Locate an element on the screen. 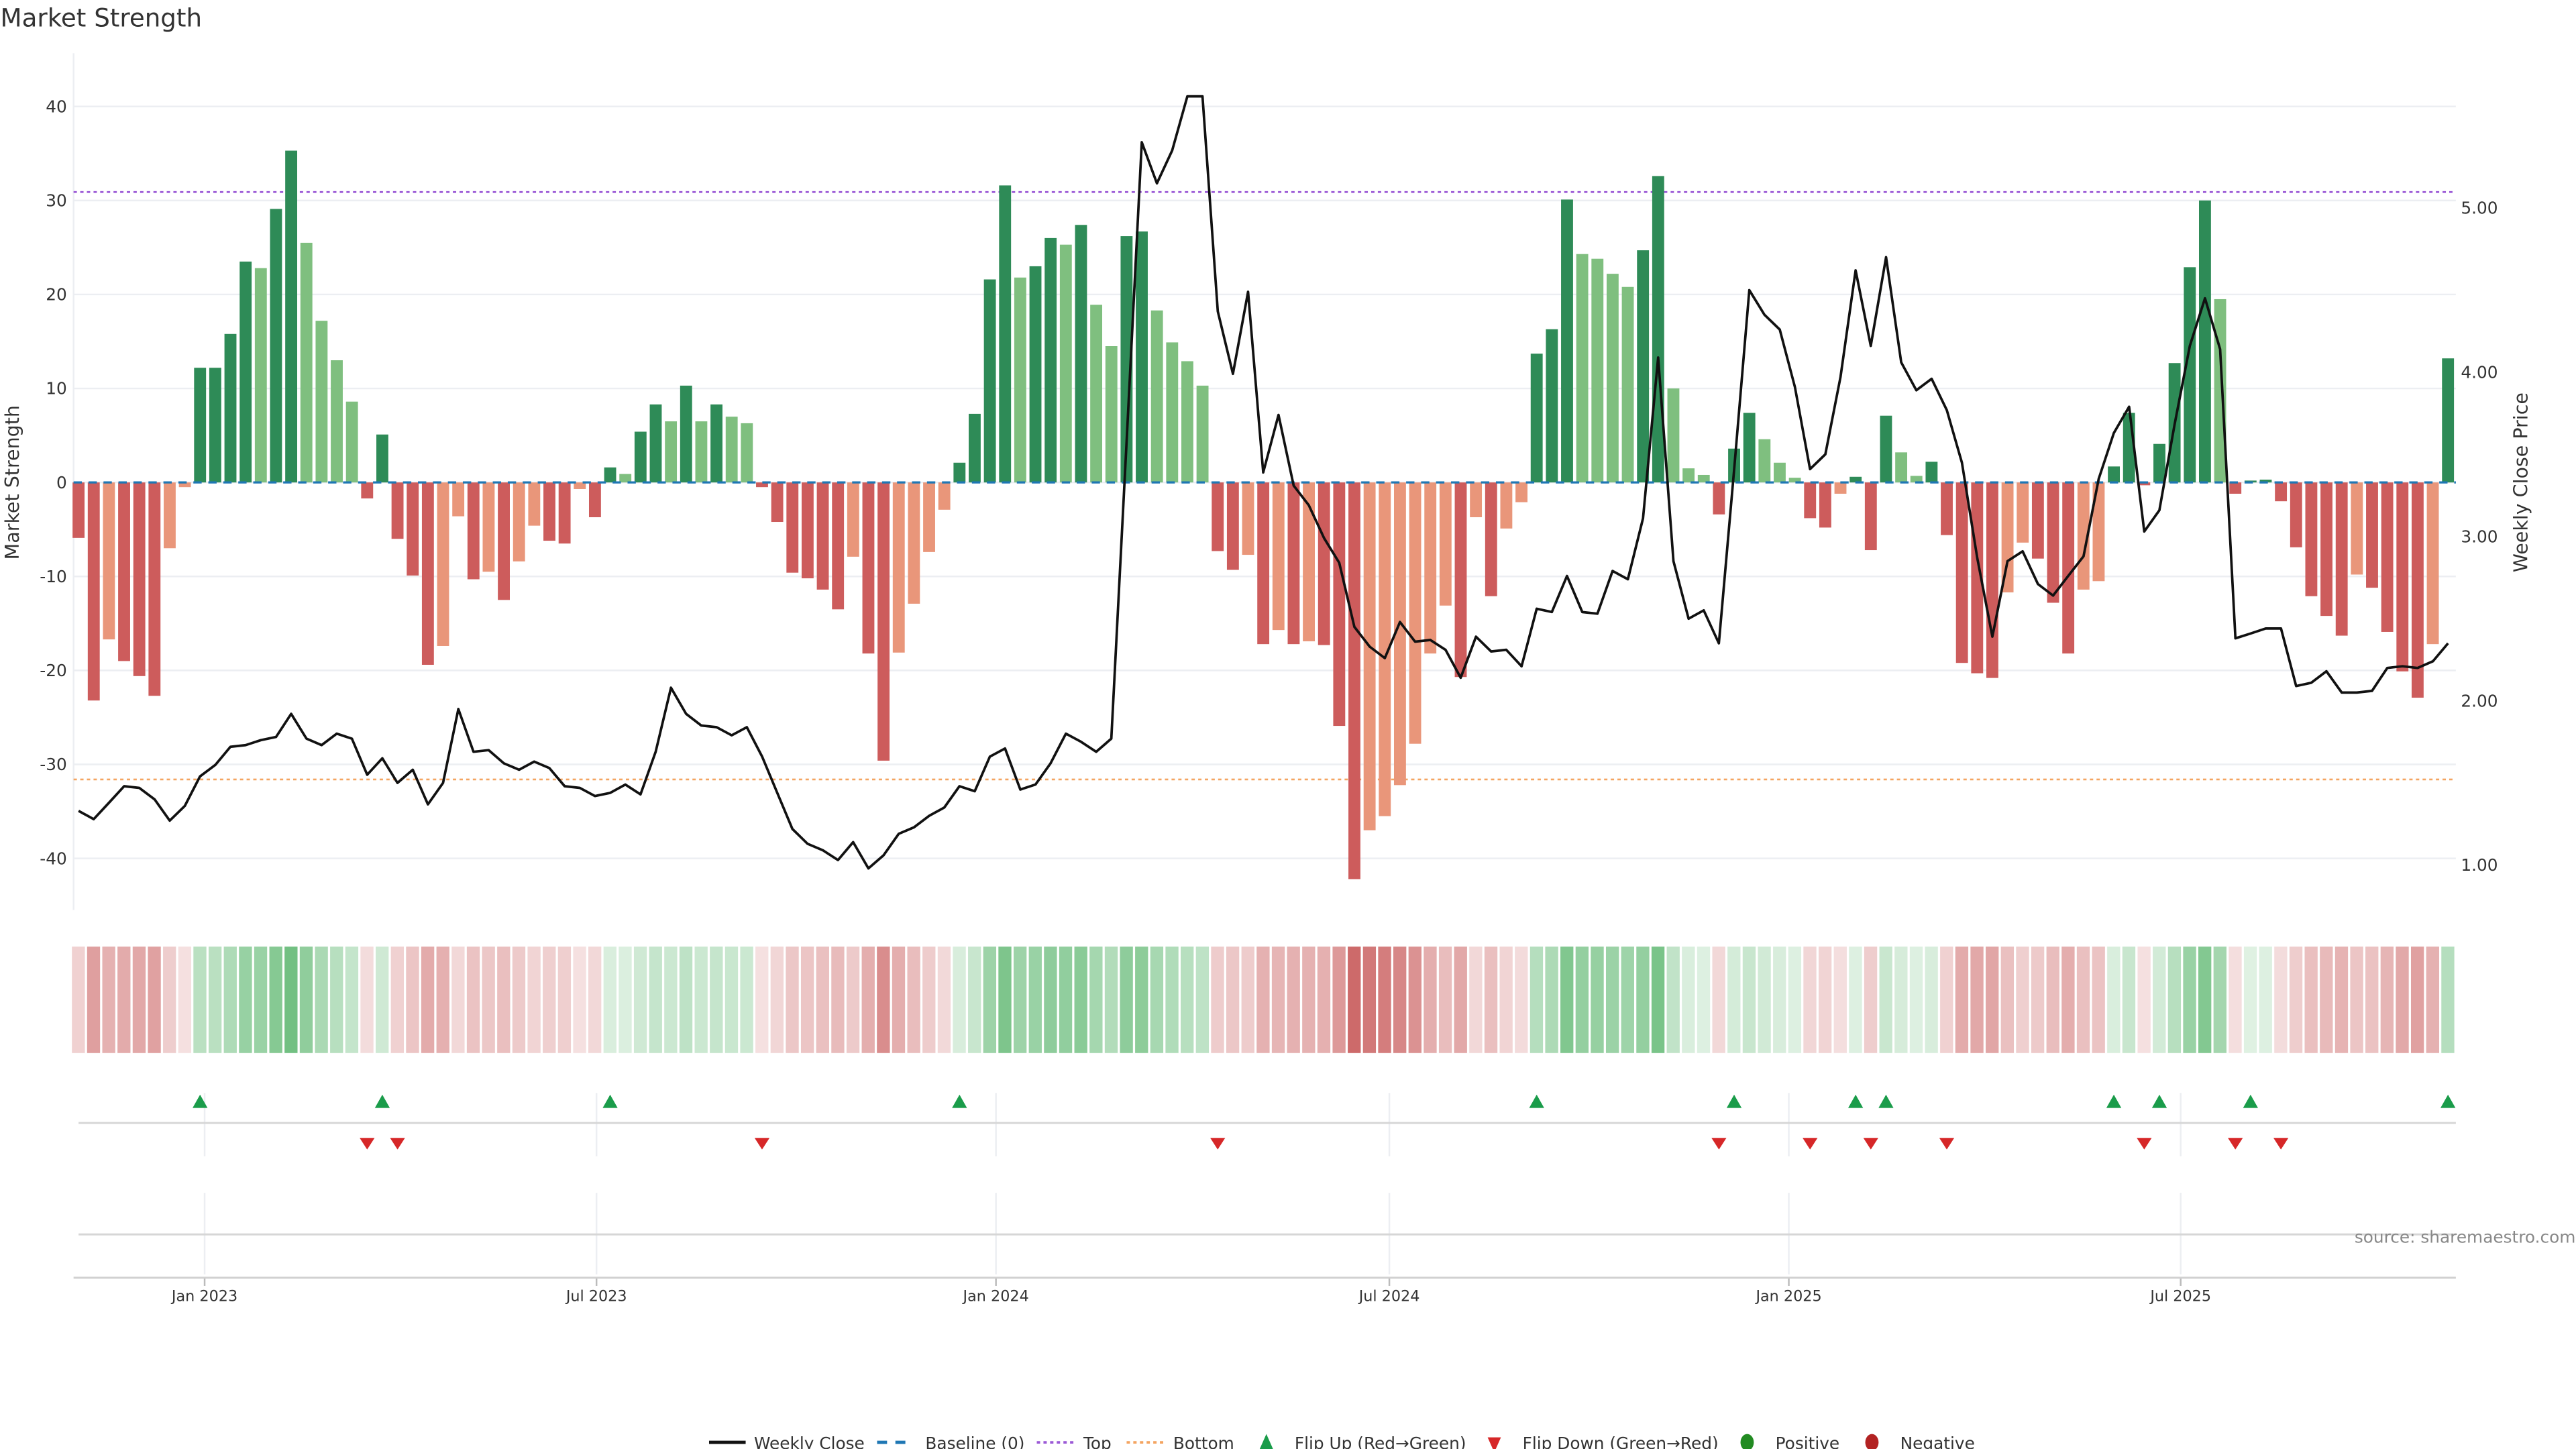 The height and width of the screenshot is (1449, 2576). dot-green-icon is located at coordinates (1747, 1441).